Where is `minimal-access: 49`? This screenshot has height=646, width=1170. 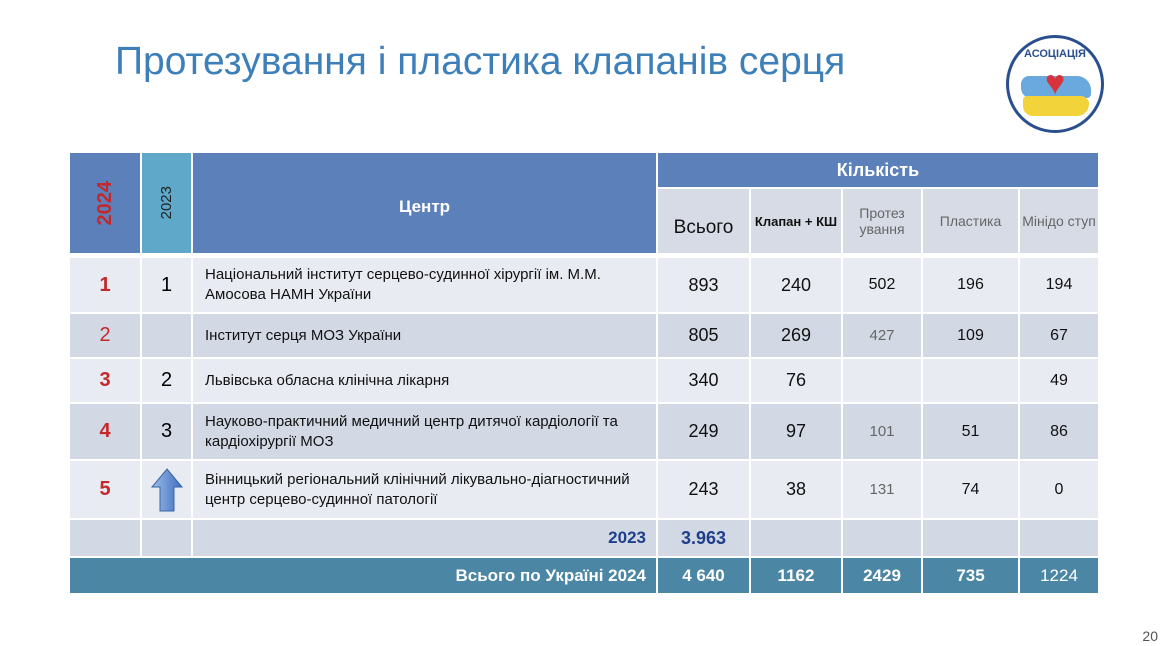
minimal-access: 49 is located at coordinates (1060, 381).